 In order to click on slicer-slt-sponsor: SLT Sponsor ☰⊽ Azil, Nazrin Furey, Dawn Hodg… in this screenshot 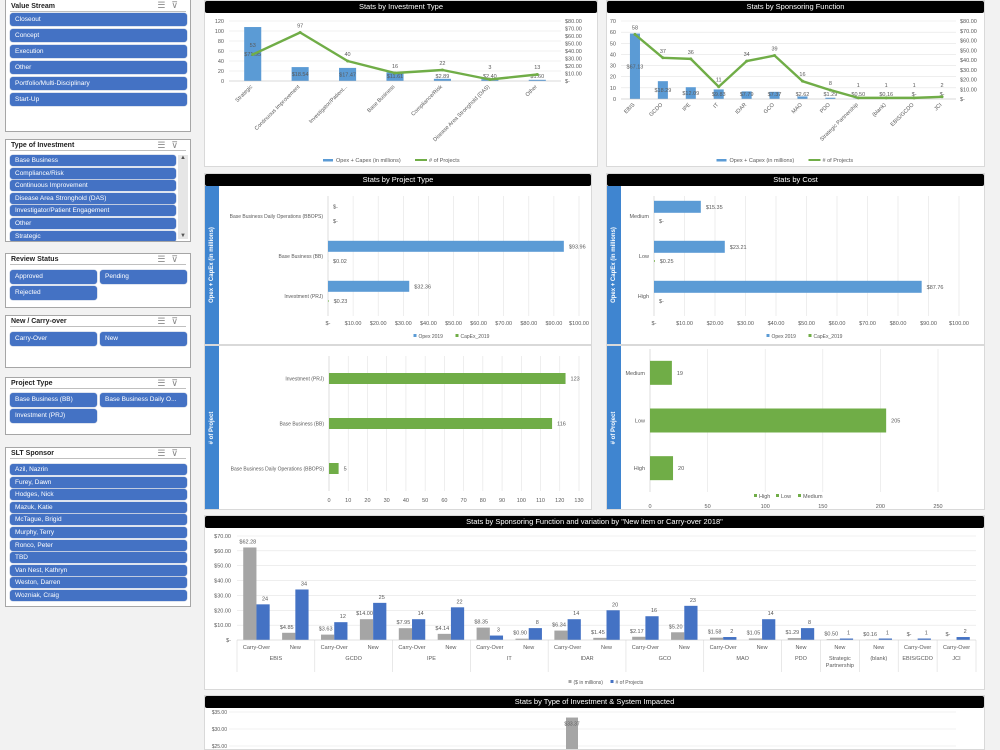, I will do `click(98, 527)`.